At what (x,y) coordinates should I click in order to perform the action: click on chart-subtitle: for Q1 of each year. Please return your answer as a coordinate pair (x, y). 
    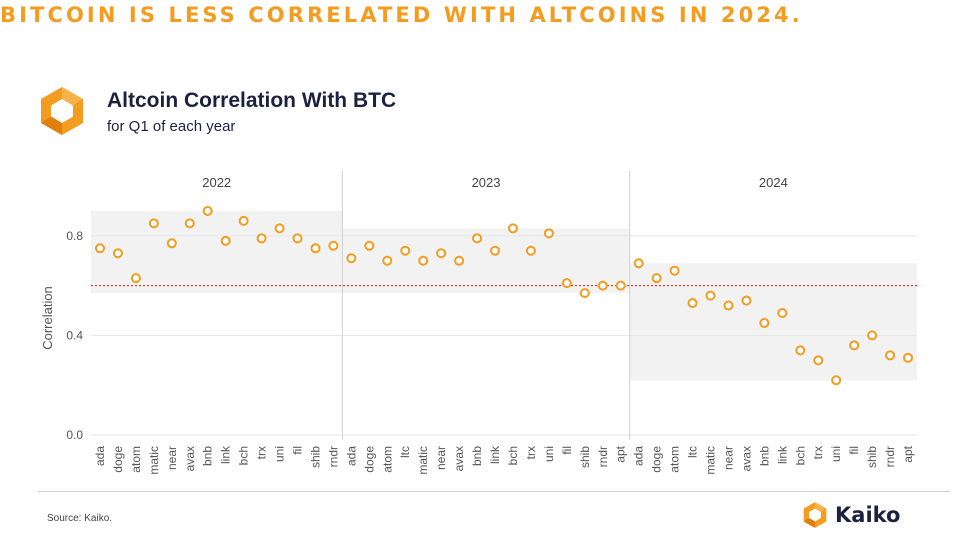
    Looking at the image, I should click on (171, 126).